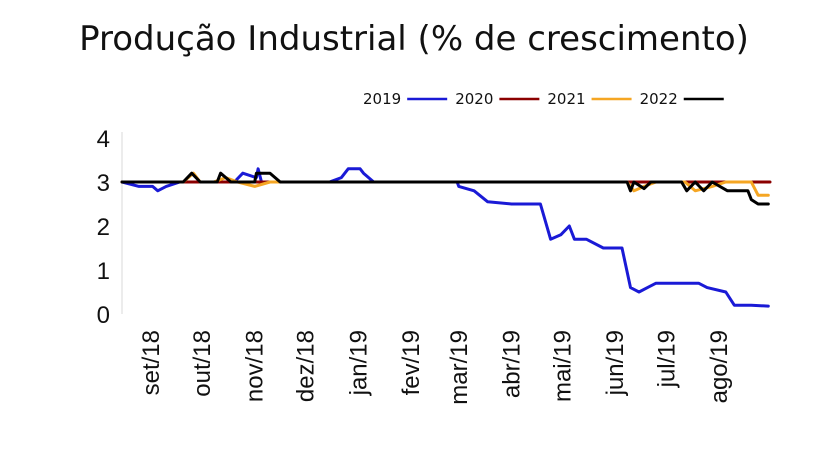 Image resolution: width=839 pixels, height=458 pixels. What do you see at coordinates (103, 139) in the screenshot?
I see `y-tick-label: 4` at bounding box center [103, 139].